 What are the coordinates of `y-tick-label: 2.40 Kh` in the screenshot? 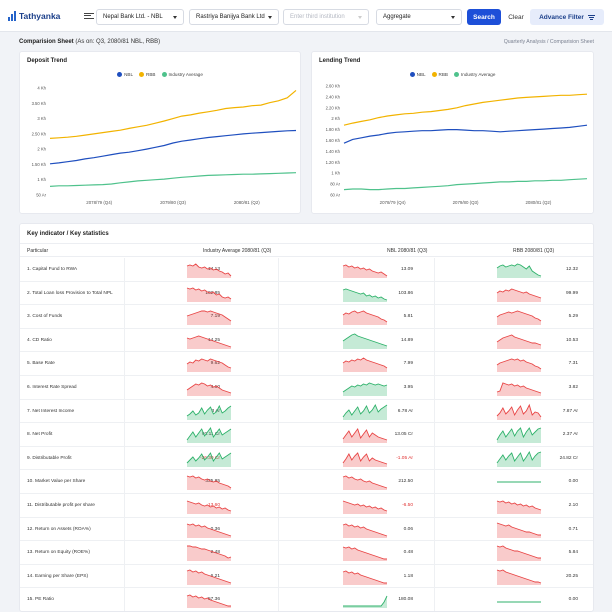 It's located at (333, 96).